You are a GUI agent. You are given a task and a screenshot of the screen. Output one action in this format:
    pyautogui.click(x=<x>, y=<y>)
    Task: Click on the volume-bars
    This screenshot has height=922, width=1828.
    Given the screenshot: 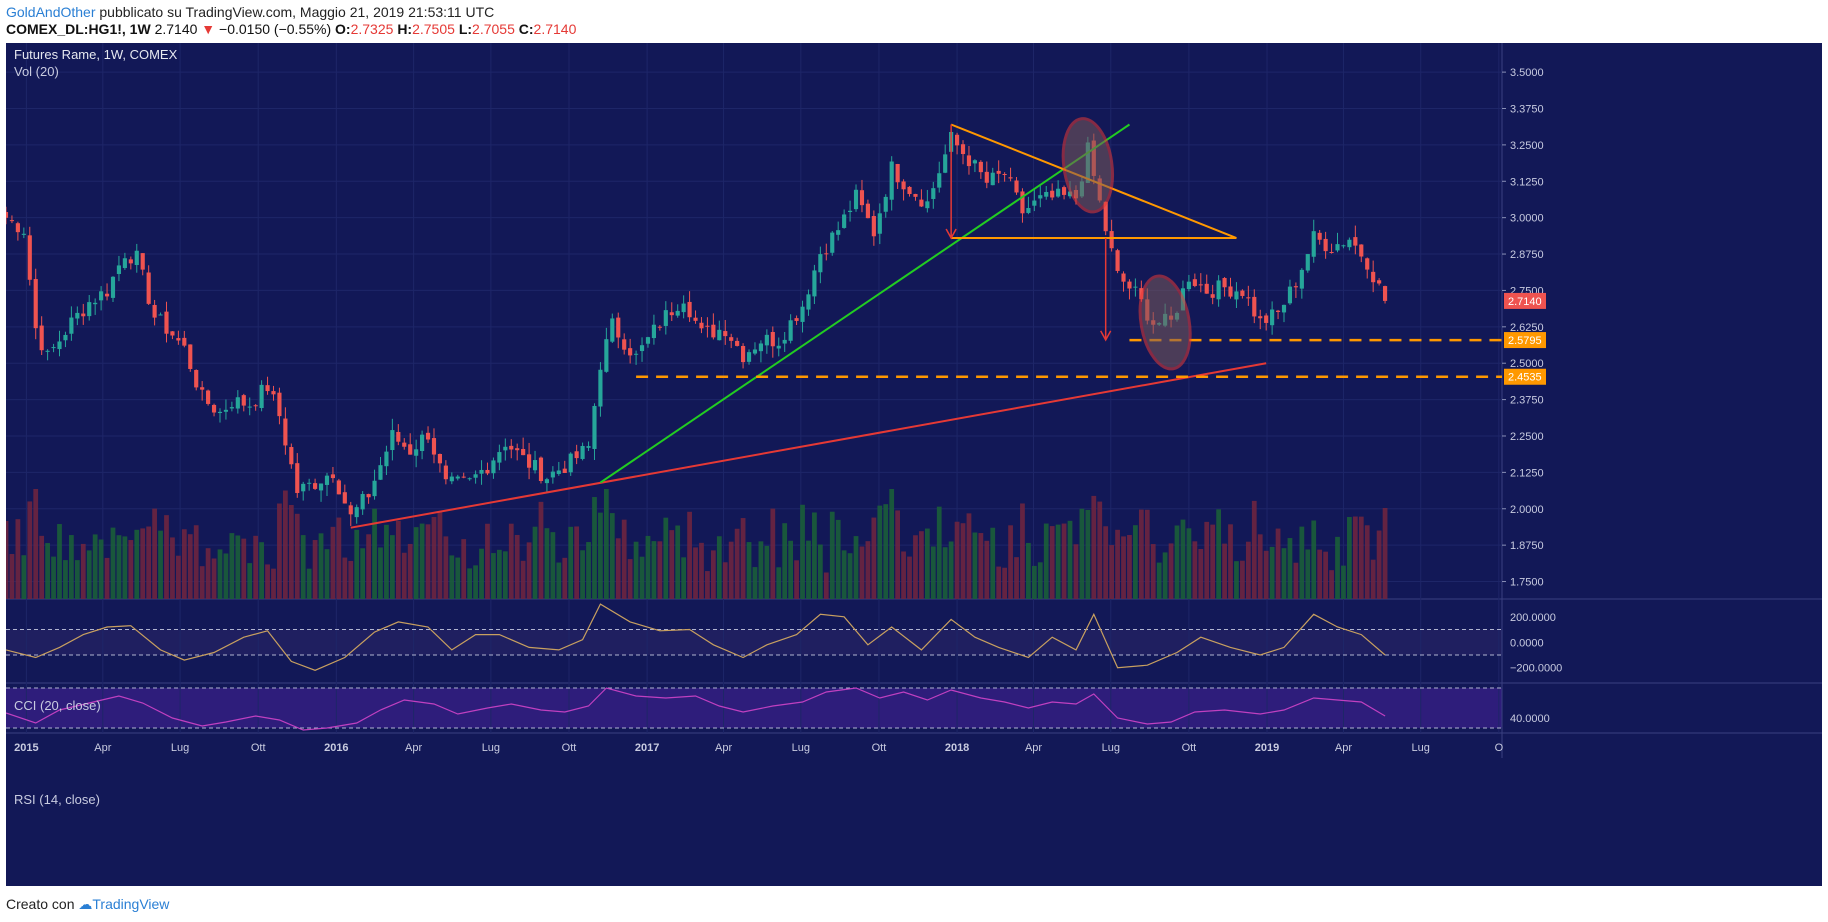 What is the action you would take?
    pyautogui.click(x=697, y=544)
    